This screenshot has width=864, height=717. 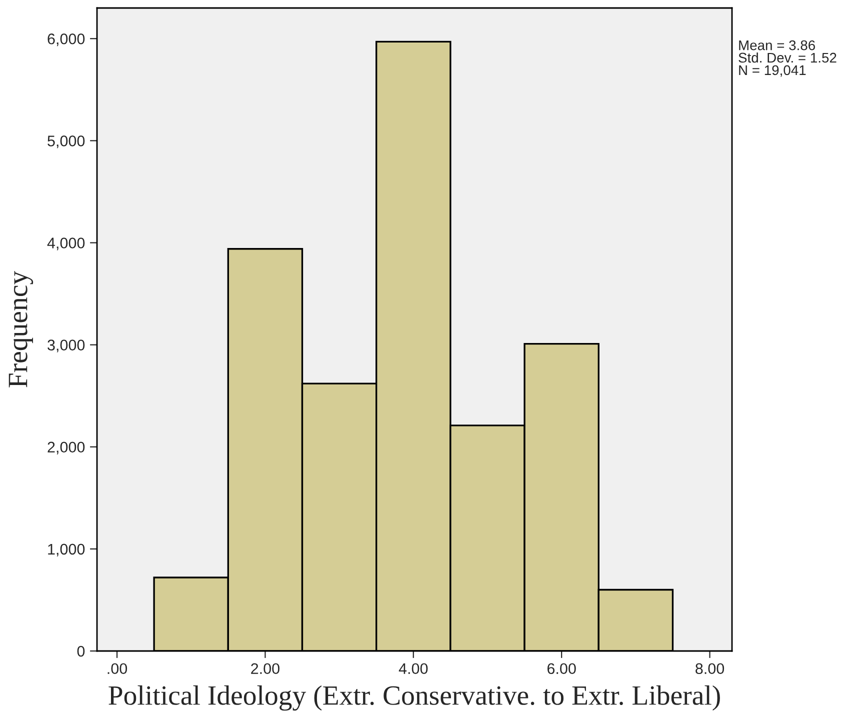 What do you see at coordinates (66, 550) in the screenshot?
I see `y-tick-label: 1,000` at bounding box center [66, 550].